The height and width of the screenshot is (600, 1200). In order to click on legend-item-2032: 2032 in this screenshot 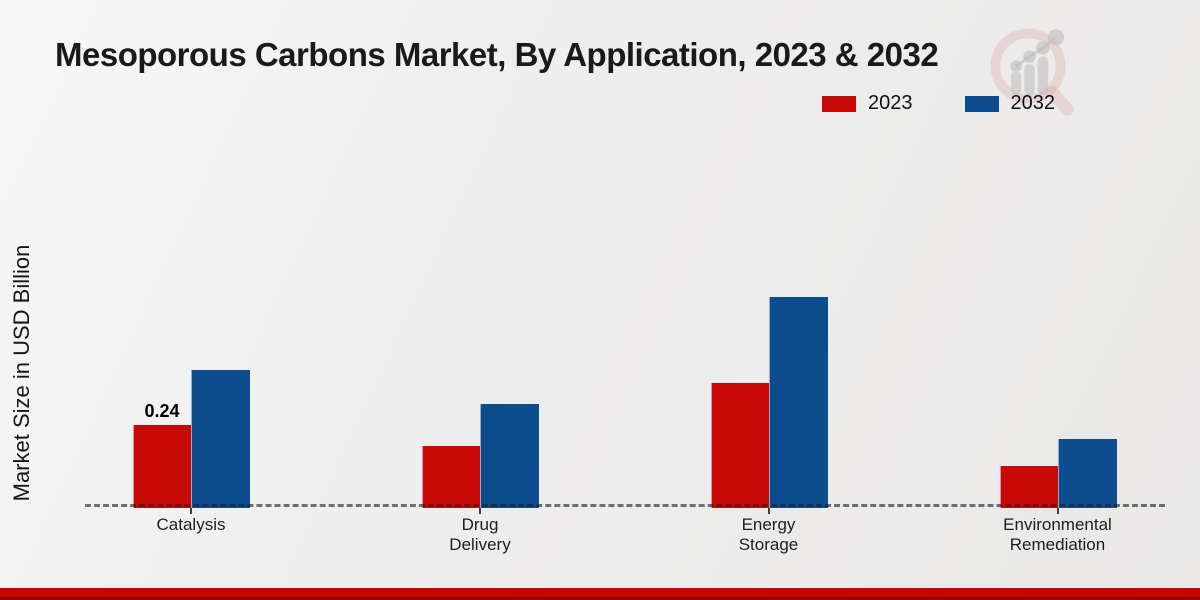, I will do `click(1010, 103)`.